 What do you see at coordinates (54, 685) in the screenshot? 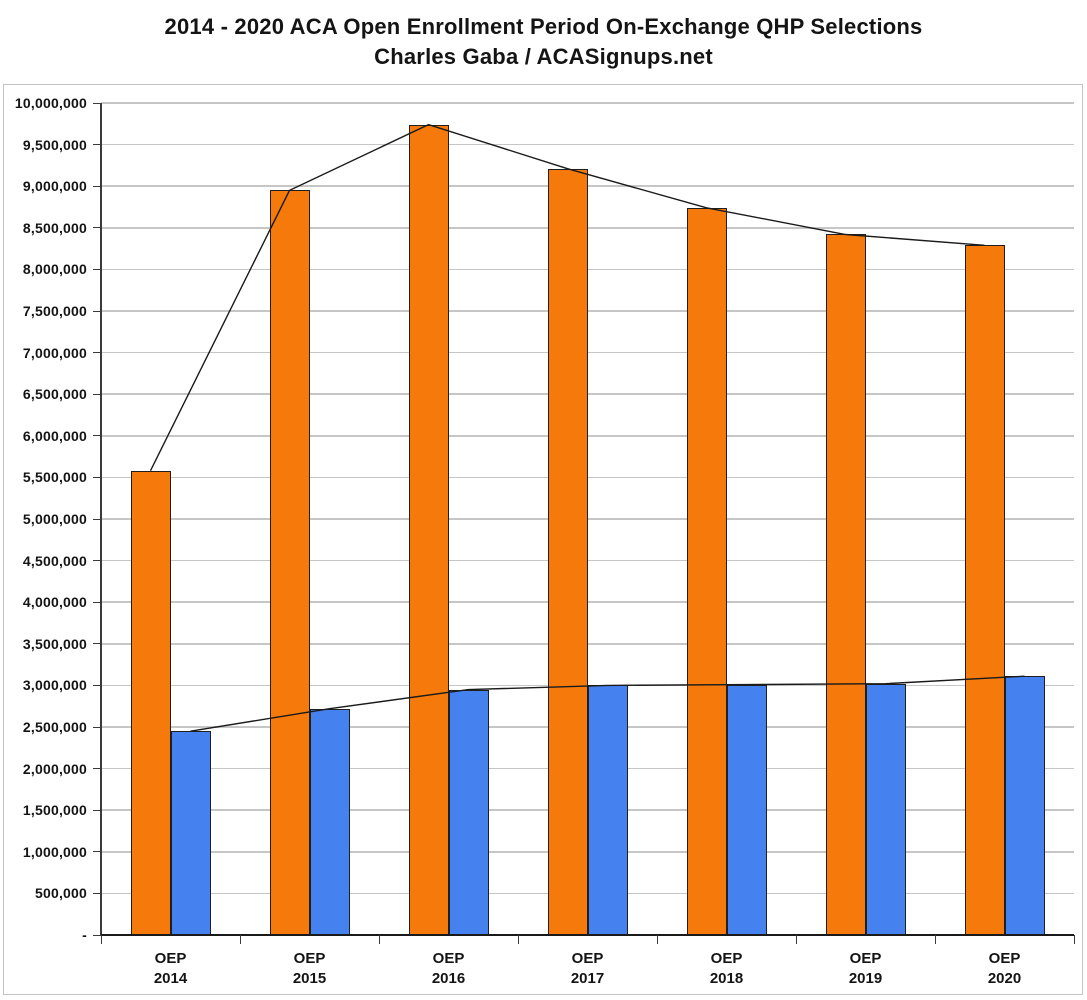
I see `y-axis-label: 3,000,000` at bounding box center [54, 685].